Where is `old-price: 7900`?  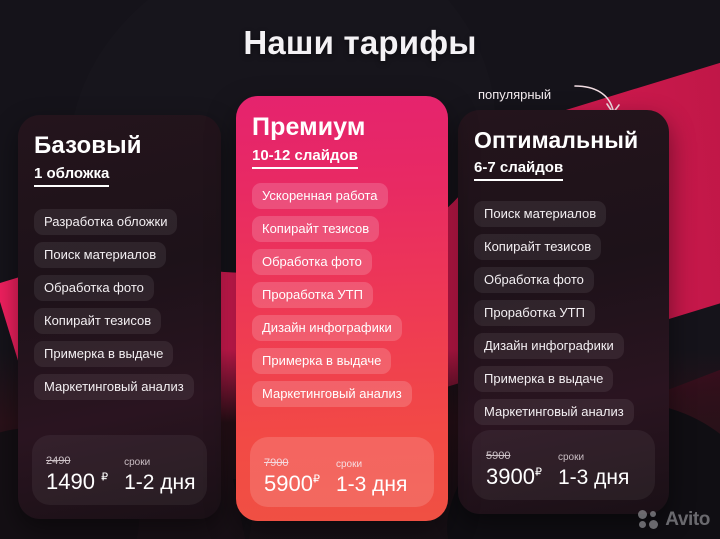
old-price: 7900 is located at coordinates (276, 463).